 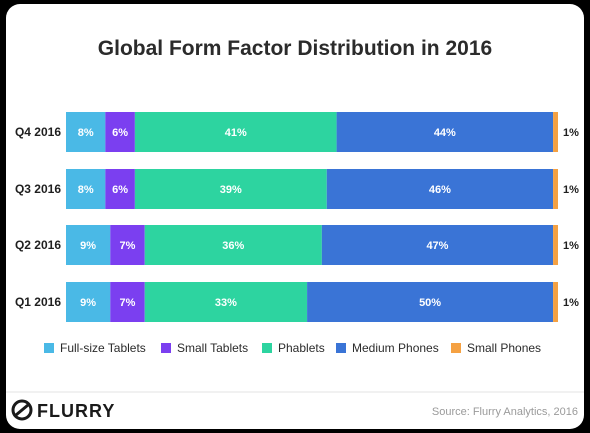 I want to click on category-label: Q3 2016, so click(x=38, y=189).